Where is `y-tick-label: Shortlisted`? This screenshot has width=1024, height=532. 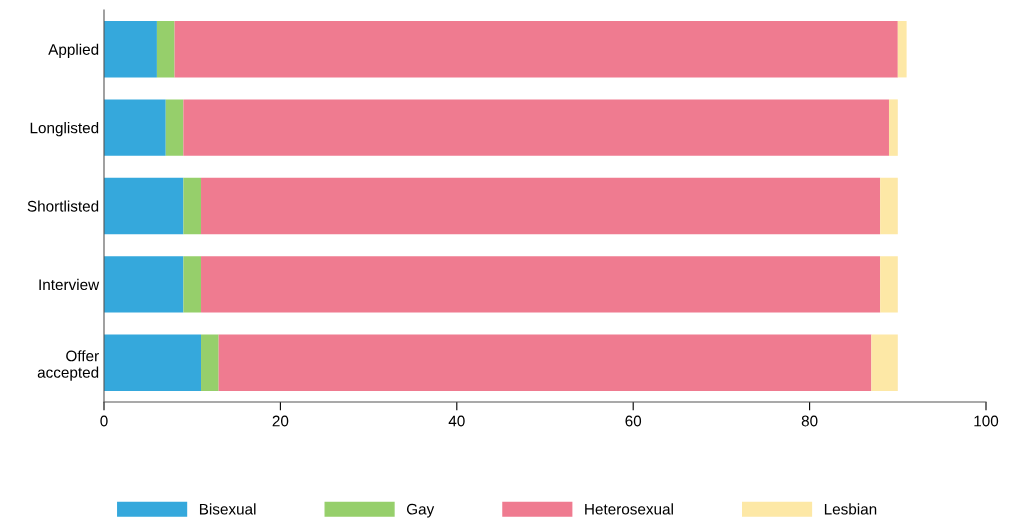 y-tick-label: Shortlisted is located at coordinates (63, 206).